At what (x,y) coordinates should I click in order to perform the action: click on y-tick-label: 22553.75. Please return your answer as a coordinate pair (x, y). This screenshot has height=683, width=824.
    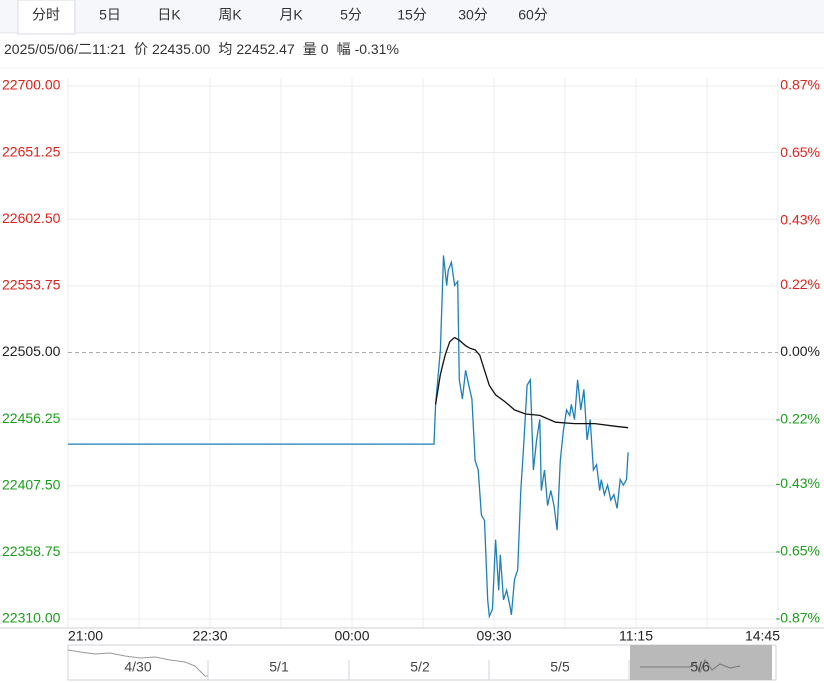
    Looking at the image, I should click on (31, 285).